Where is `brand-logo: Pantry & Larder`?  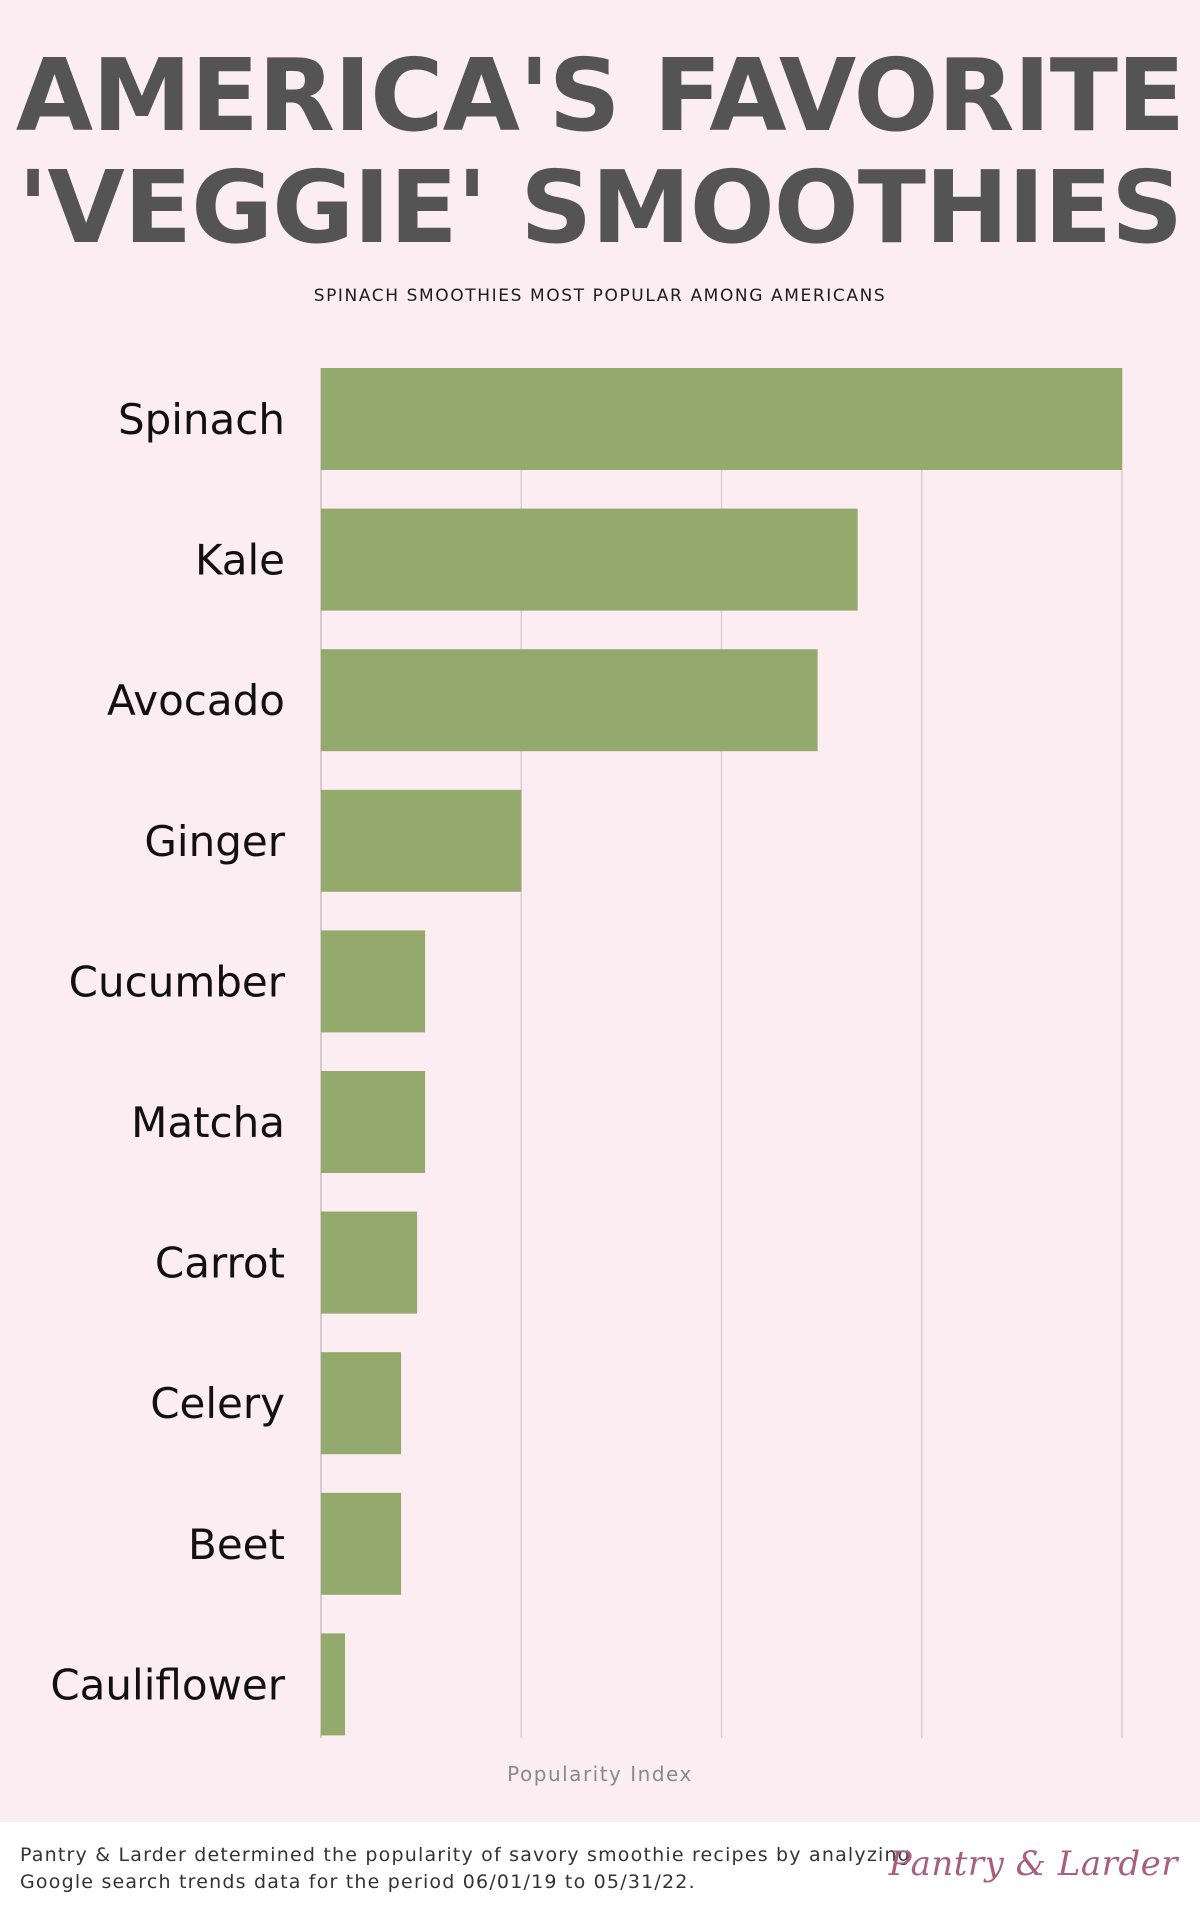 brand-logo: Pantry & Larder is located at coordinates (1033, 1864).